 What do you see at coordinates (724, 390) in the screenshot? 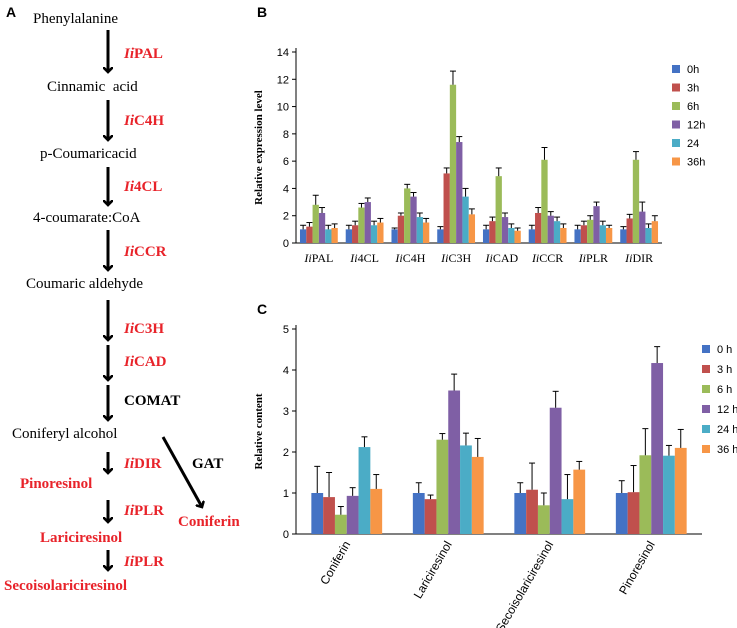
I see `legend-label: 6 h` at bounding box center [724, 390].